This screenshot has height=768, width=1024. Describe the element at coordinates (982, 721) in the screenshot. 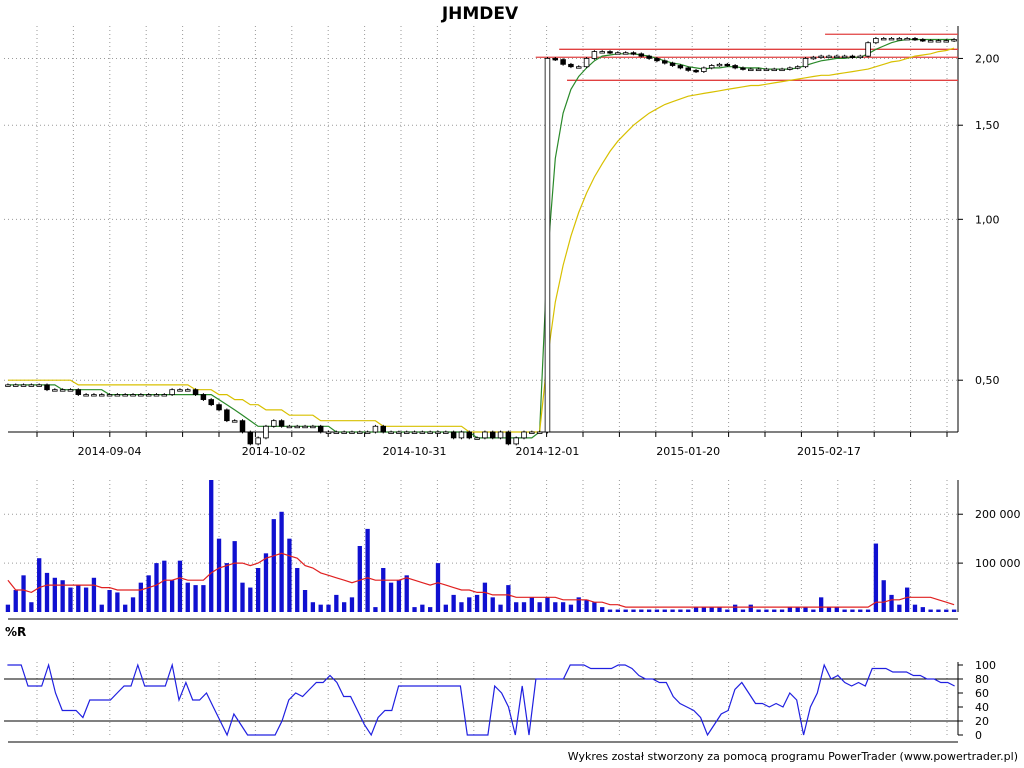

I see `wr-y-tick-label: 20` at that location.